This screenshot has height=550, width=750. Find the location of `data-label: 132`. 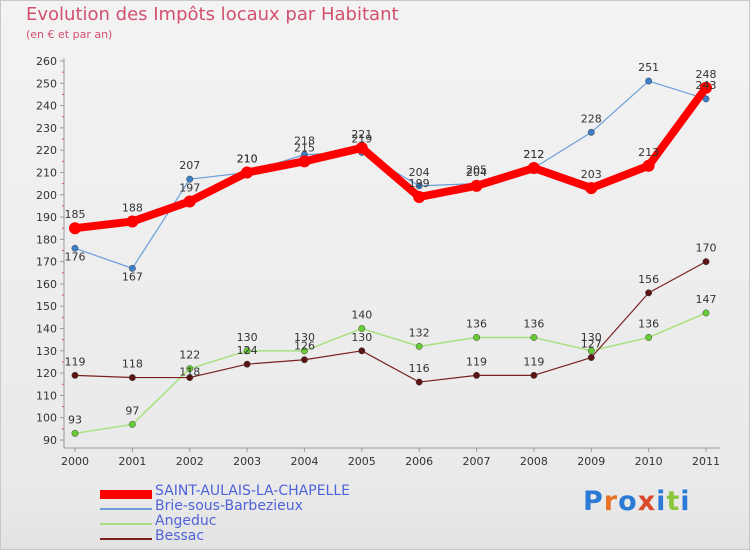

data-label: 132 is located at coordinates (419, 332).